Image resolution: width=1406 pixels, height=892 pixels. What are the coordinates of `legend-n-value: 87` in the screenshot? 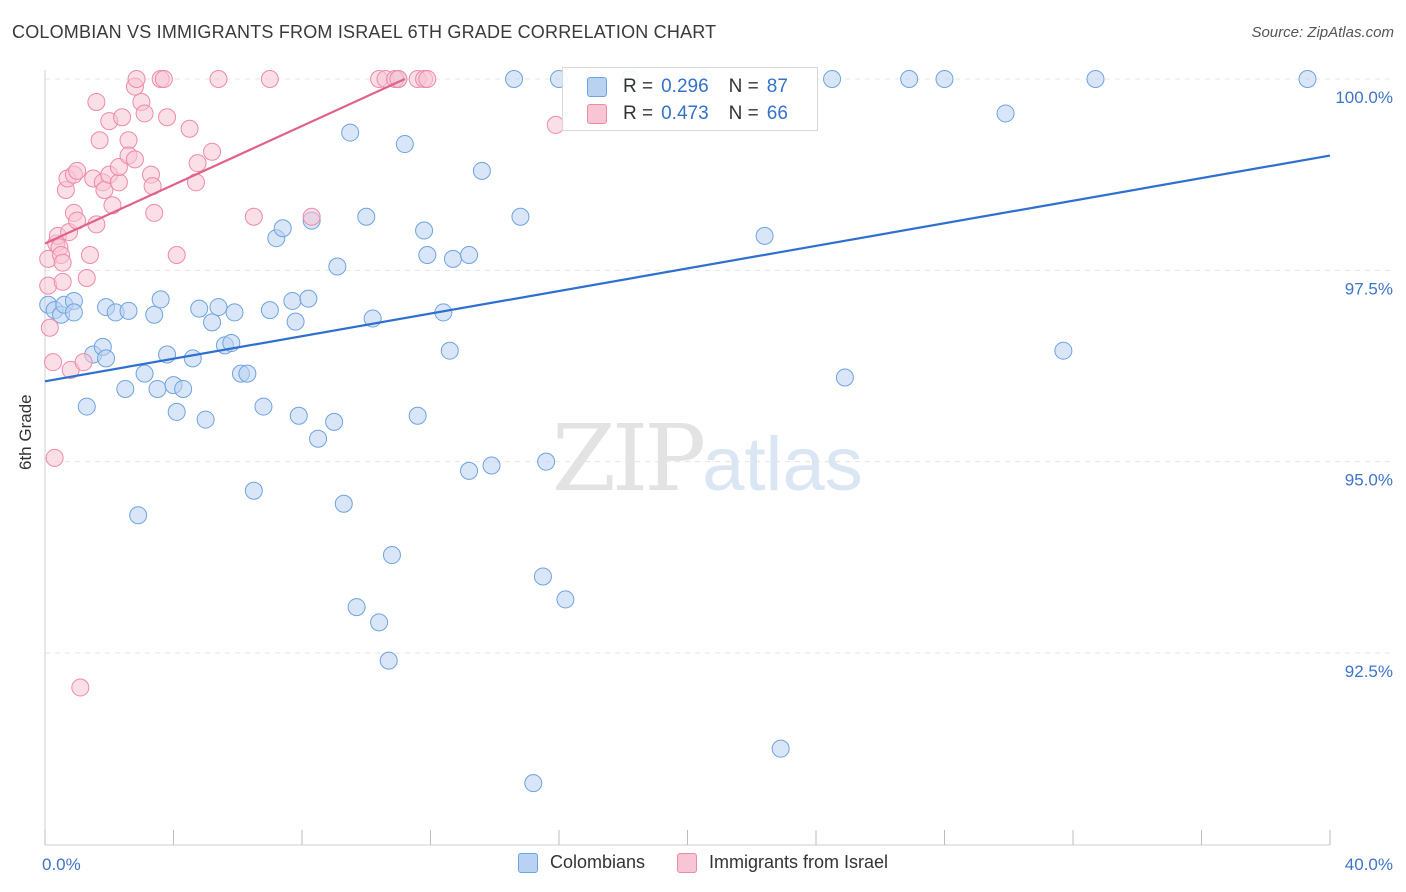 It's located at (777, 86).